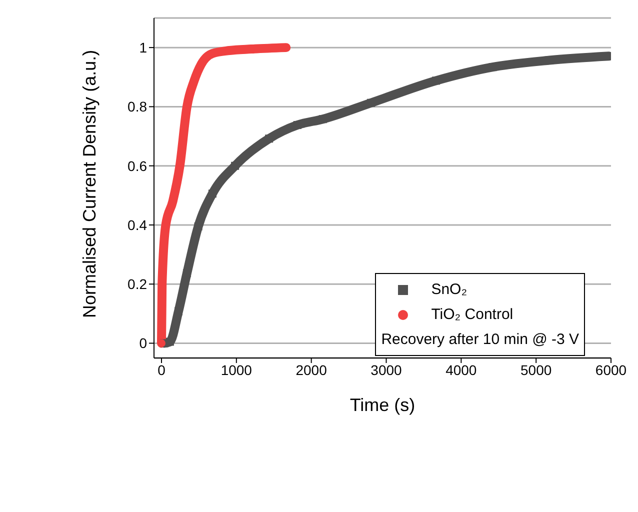 The image size is (638, 512). I want to click on x-axis-title: Time (s), so click(383, 405).